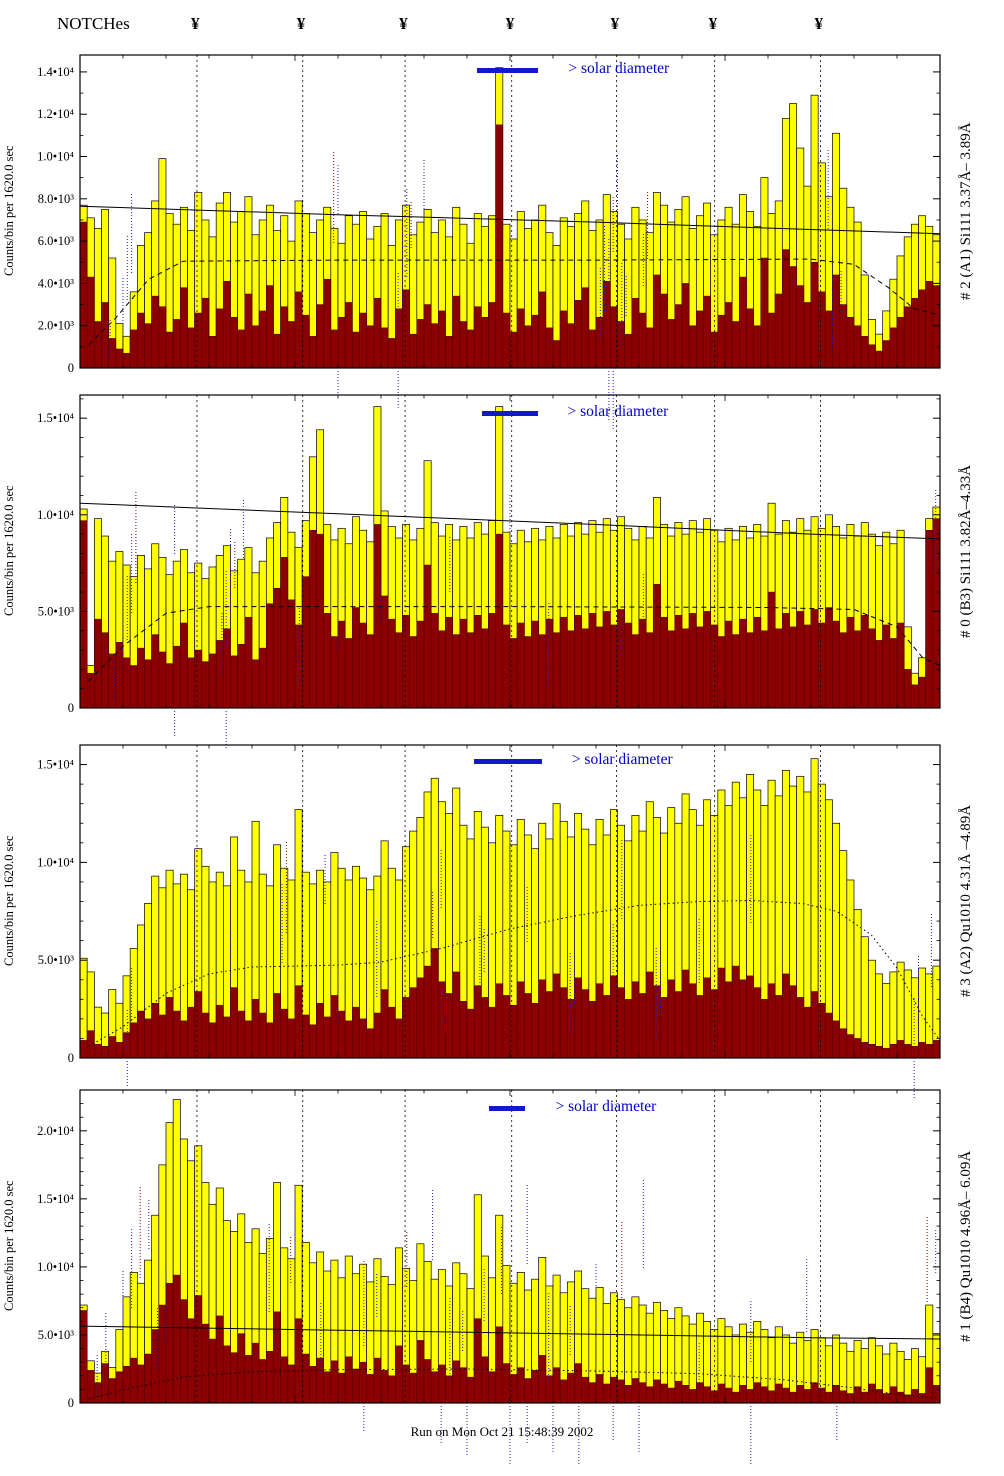  What do you see at coordinates (622, 759) in the screenshot?
I see `solar-diameter-label: > solar diameter` at bounding box center [622, 759].